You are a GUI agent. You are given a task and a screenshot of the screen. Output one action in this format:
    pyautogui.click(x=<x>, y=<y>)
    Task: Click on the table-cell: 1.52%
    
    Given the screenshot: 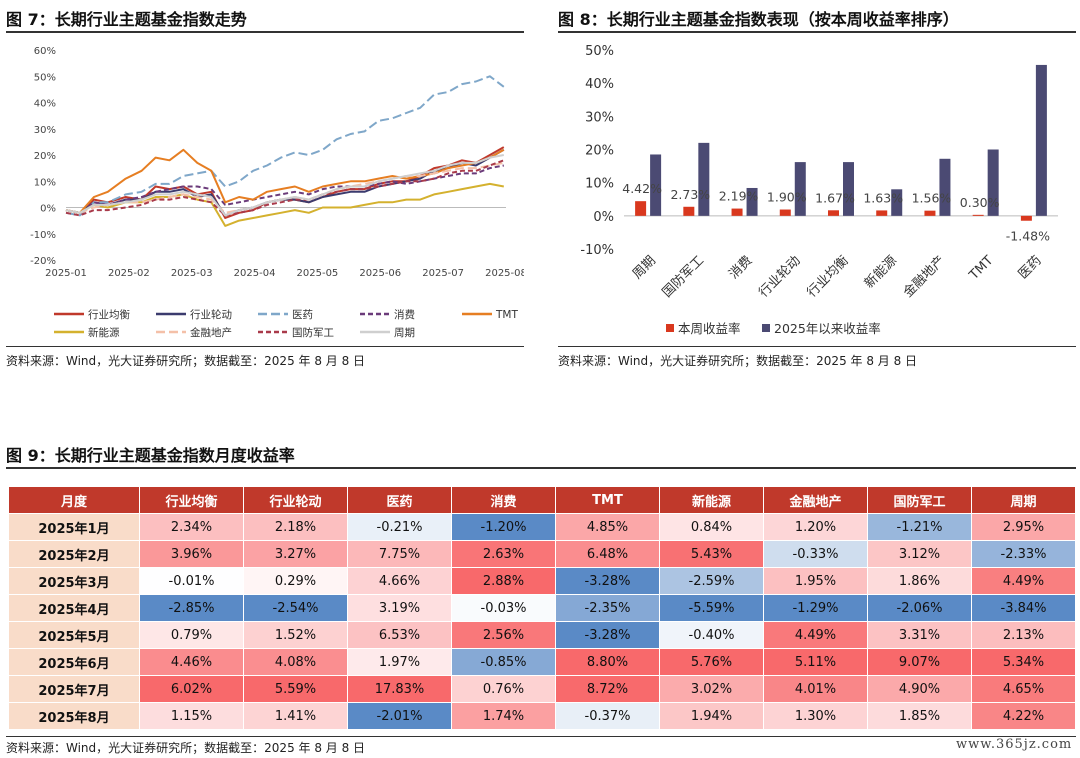 What is the action you would take?
    pyautogui.click(x=295, y=635)
    